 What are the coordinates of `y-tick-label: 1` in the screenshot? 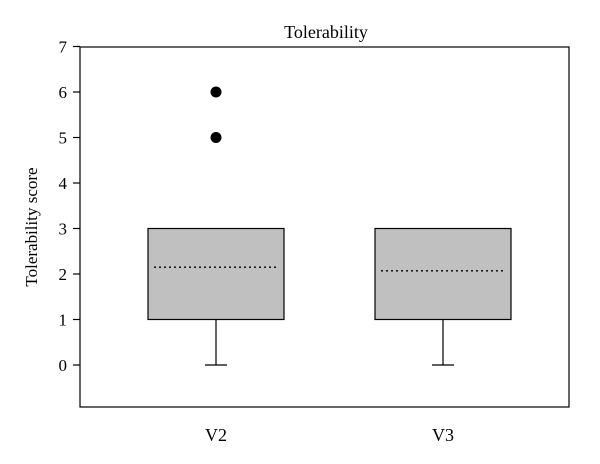 It's located at (63, 320).